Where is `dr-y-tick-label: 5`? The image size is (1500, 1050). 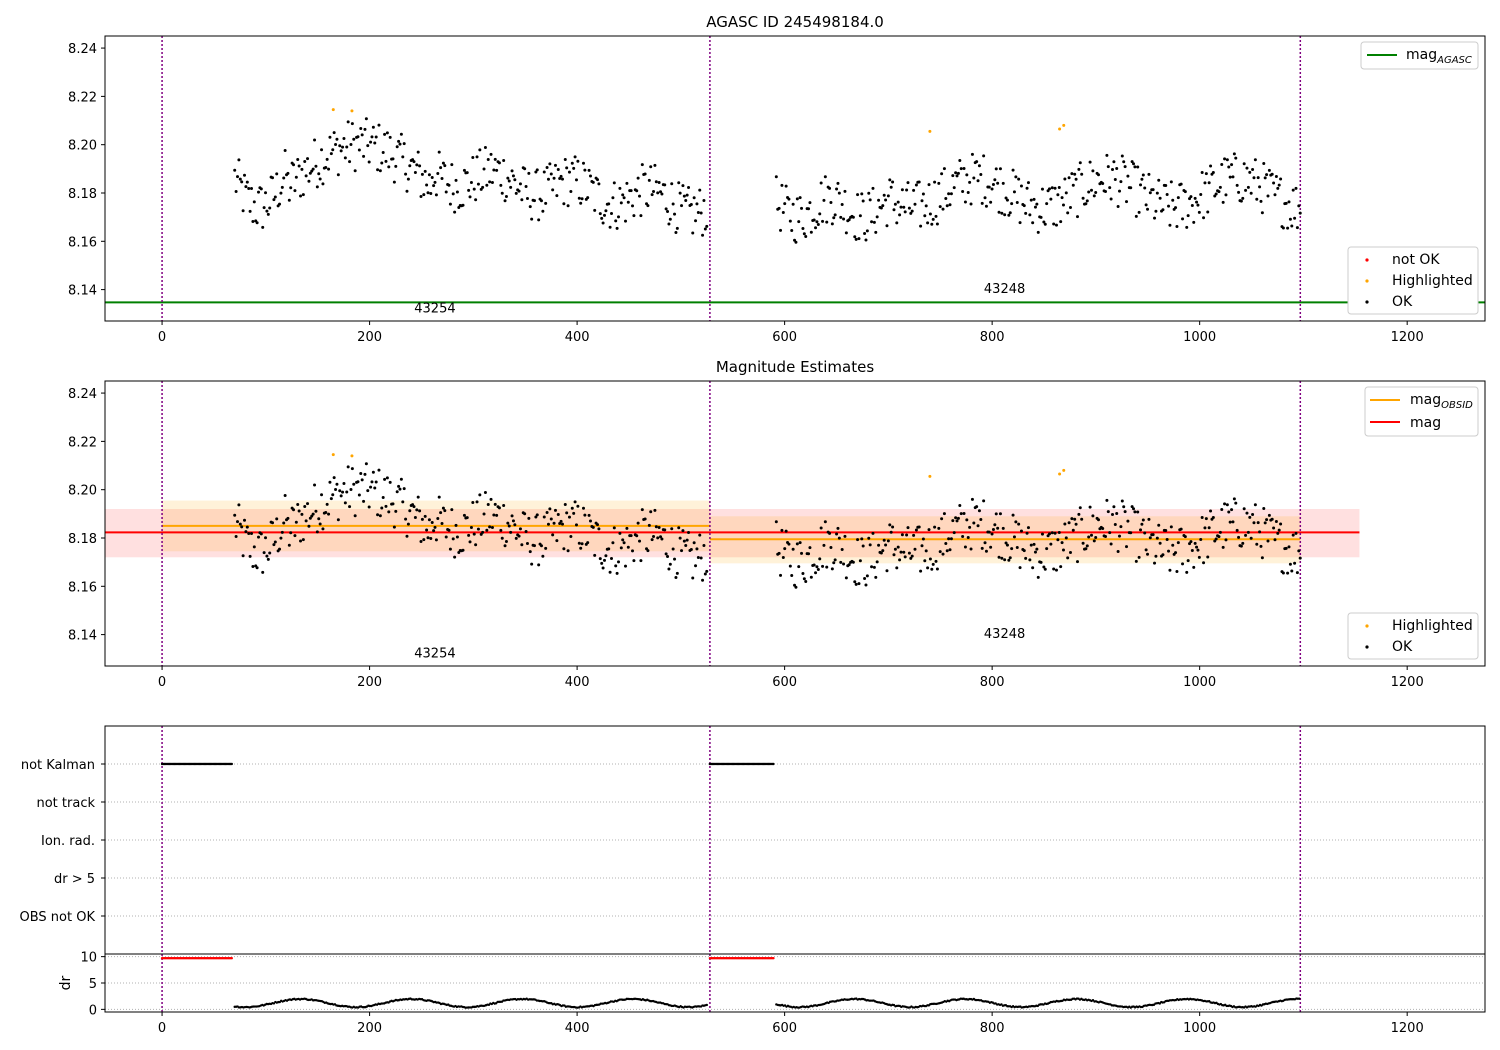 dr-y-tick-label: 5 is located at coordinates (93, 984).